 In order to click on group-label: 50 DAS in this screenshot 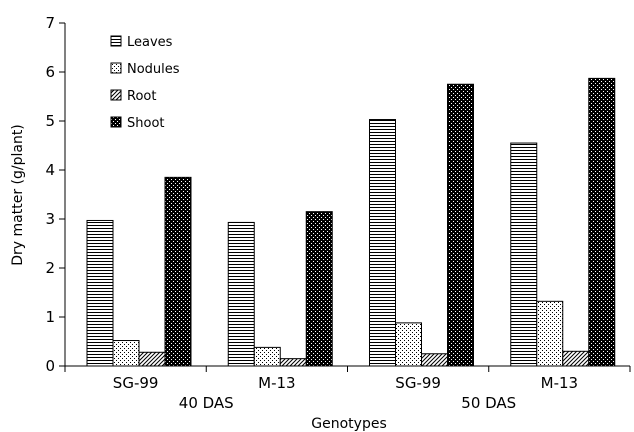, I will do `click(488, 403)`.